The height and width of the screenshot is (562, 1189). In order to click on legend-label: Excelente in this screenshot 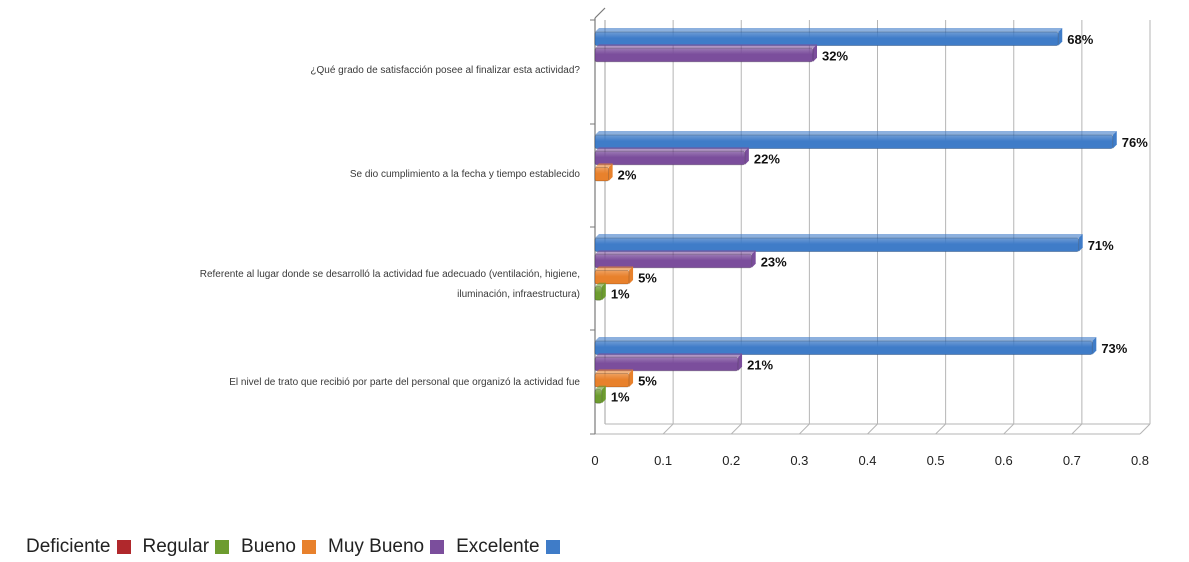, I will do `click(498, 546)`.